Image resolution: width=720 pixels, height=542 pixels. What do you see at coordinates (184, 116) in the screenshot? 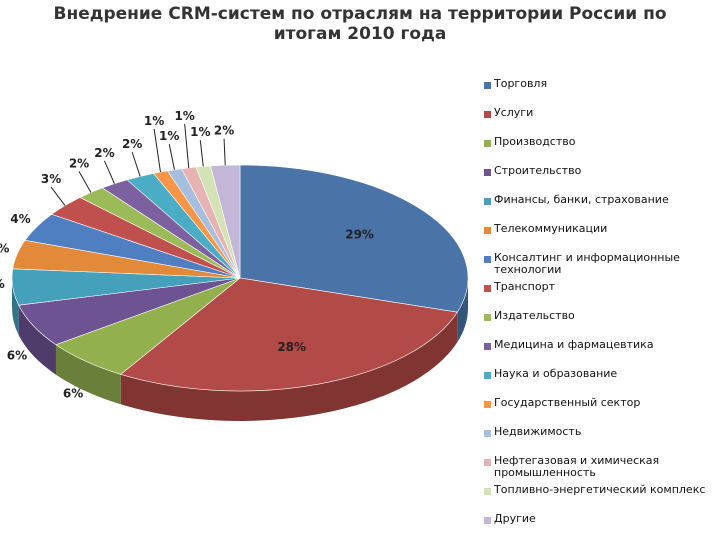
I see `pie-label-13: 1%` at bounding box center [184, 116].